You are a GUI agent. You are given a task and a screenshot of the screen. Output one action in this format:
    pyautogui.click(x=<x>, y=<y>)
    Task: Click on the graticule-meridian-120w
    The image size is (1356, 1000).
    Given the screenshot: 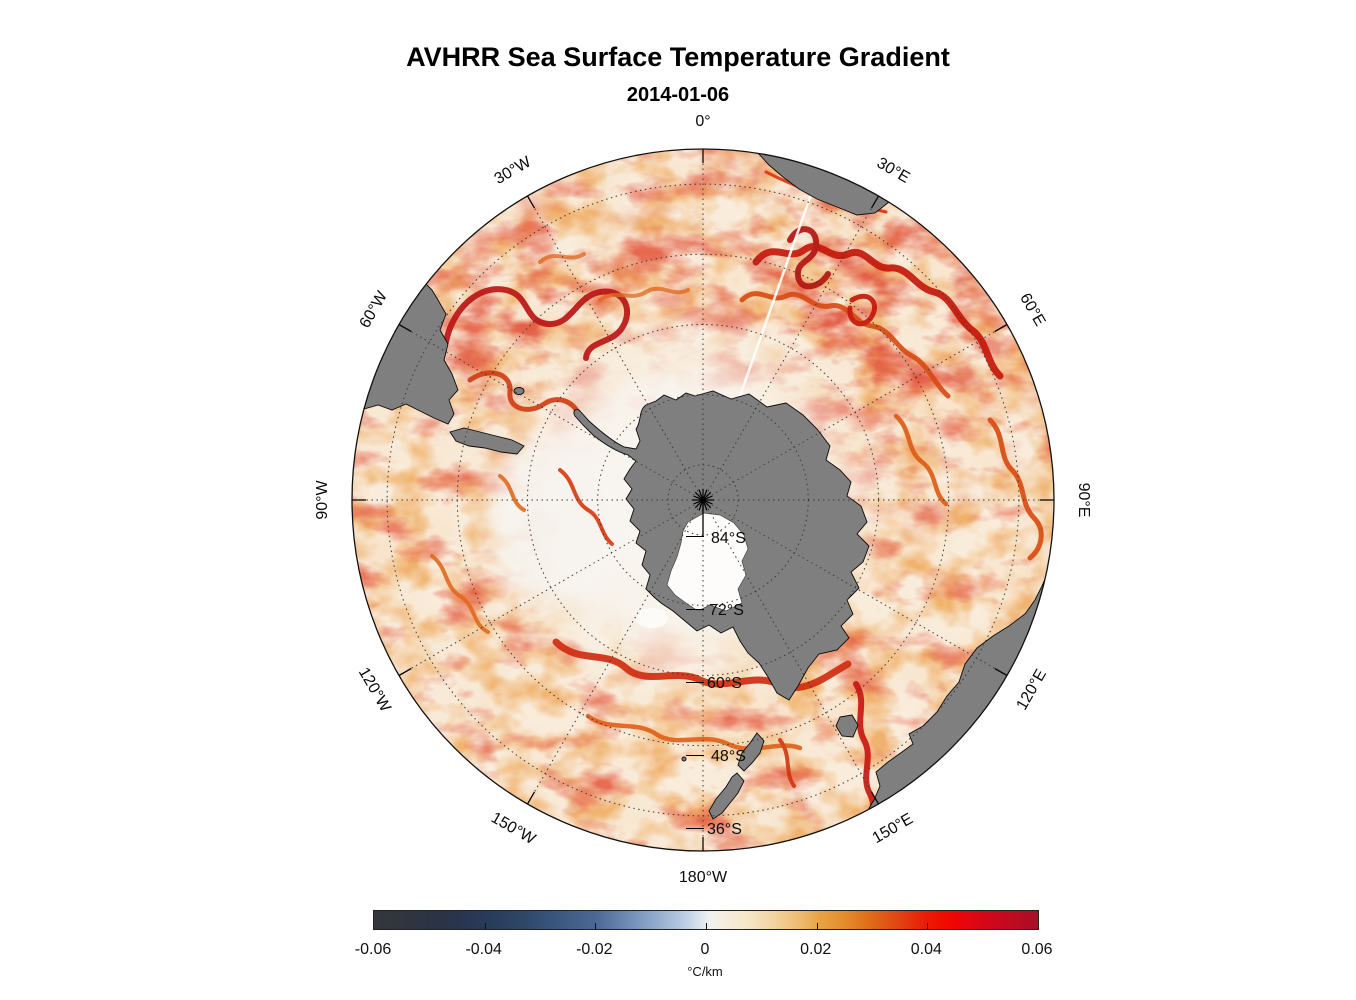 What is the action you would take?
    pyautogui.click(x=551, y=587)
    